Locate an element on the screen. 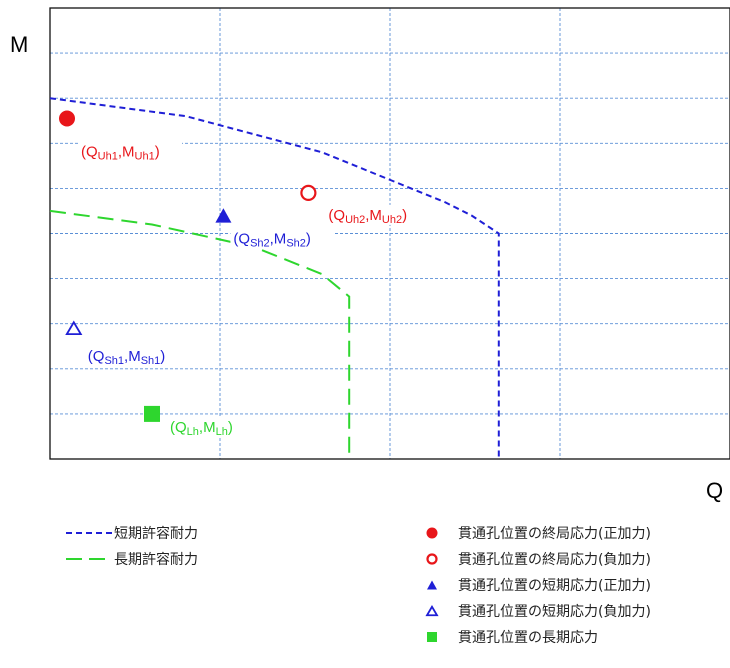 Image resolution: width=730 pixels, height=668 pixels. legend-label: 貫通孔位置の終局応力(正加力) is located at coordinates (554, 534).